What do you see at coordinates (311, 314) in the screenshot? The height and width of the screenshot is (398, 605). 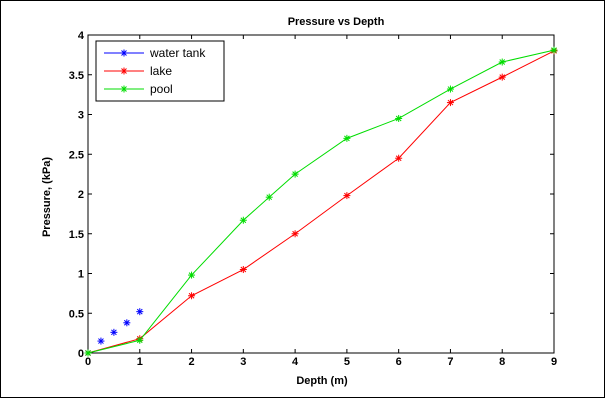 I see `y-tick: 0.5` at bounding box center [311, 314].